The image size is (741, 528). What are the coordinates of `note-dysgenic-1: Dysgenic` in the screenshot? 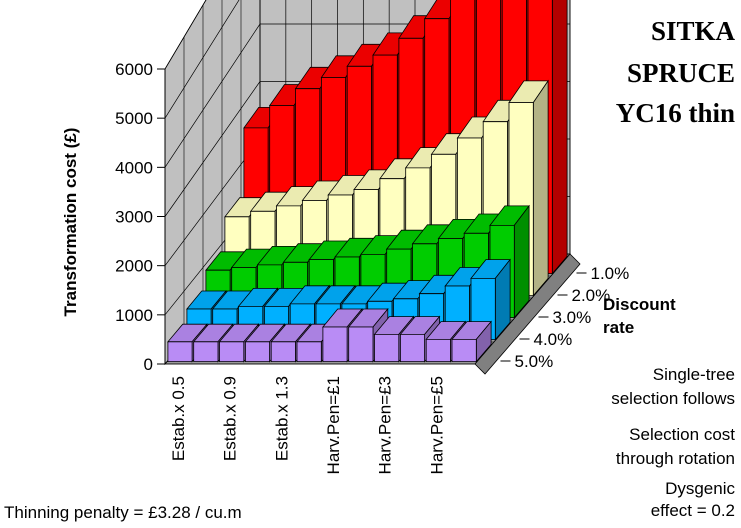 It's located at (700, 488).